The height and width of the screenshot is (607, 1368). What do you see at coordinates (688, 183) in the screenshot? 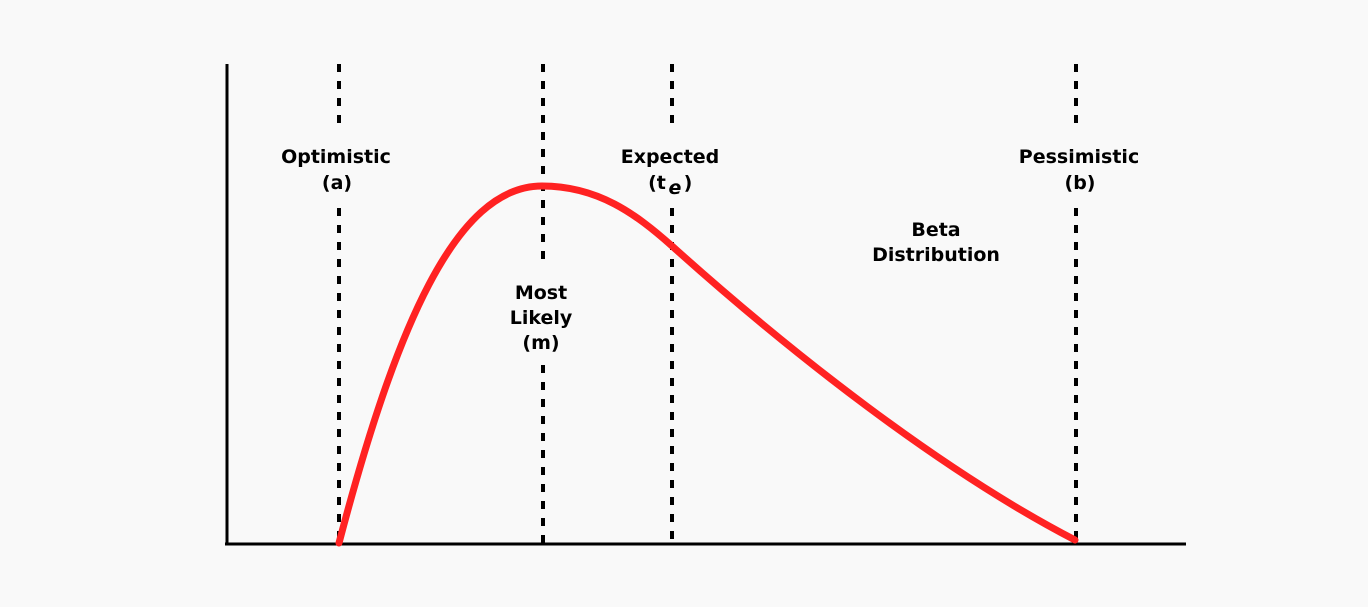
I see `expected-symbol-close: )` at bounding box center [688, 183].